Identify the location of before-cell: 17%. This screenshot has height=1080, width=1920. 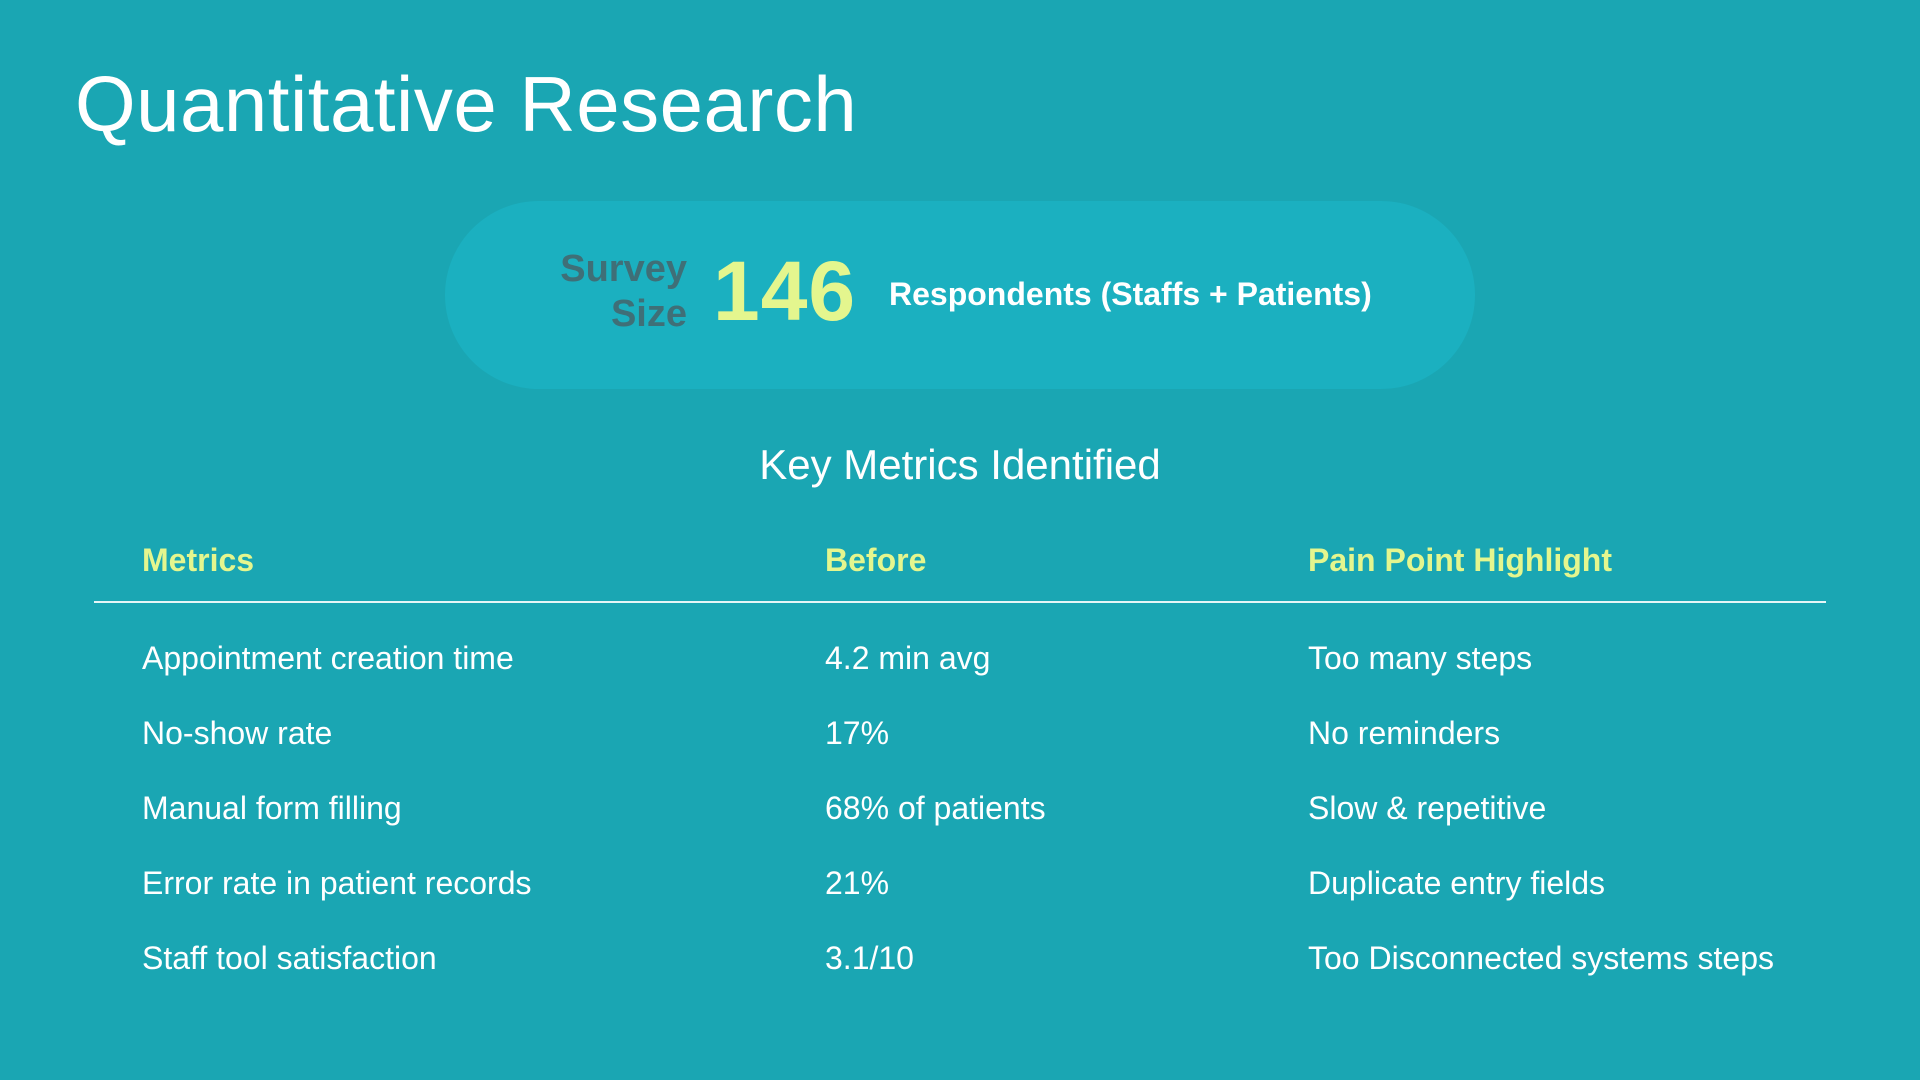
(857, 733).